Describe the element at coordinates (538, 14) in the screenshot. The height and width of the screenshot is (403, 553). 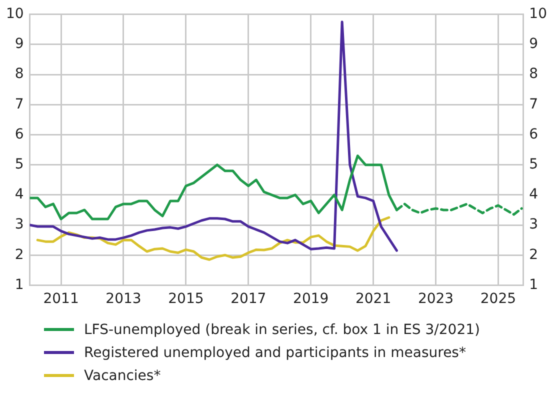
I see `y2-tick-label: 10` at that location.